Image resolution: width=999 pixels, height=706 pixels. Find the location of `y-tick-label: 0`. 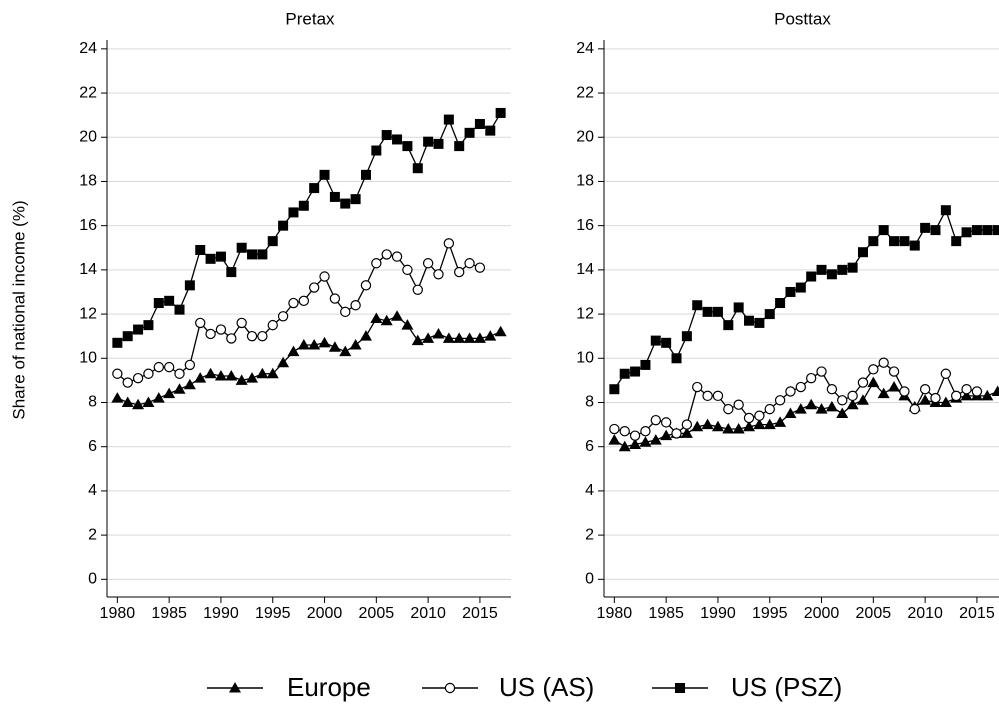

y-tick-label: 0 is located at coordinates (92, 579).